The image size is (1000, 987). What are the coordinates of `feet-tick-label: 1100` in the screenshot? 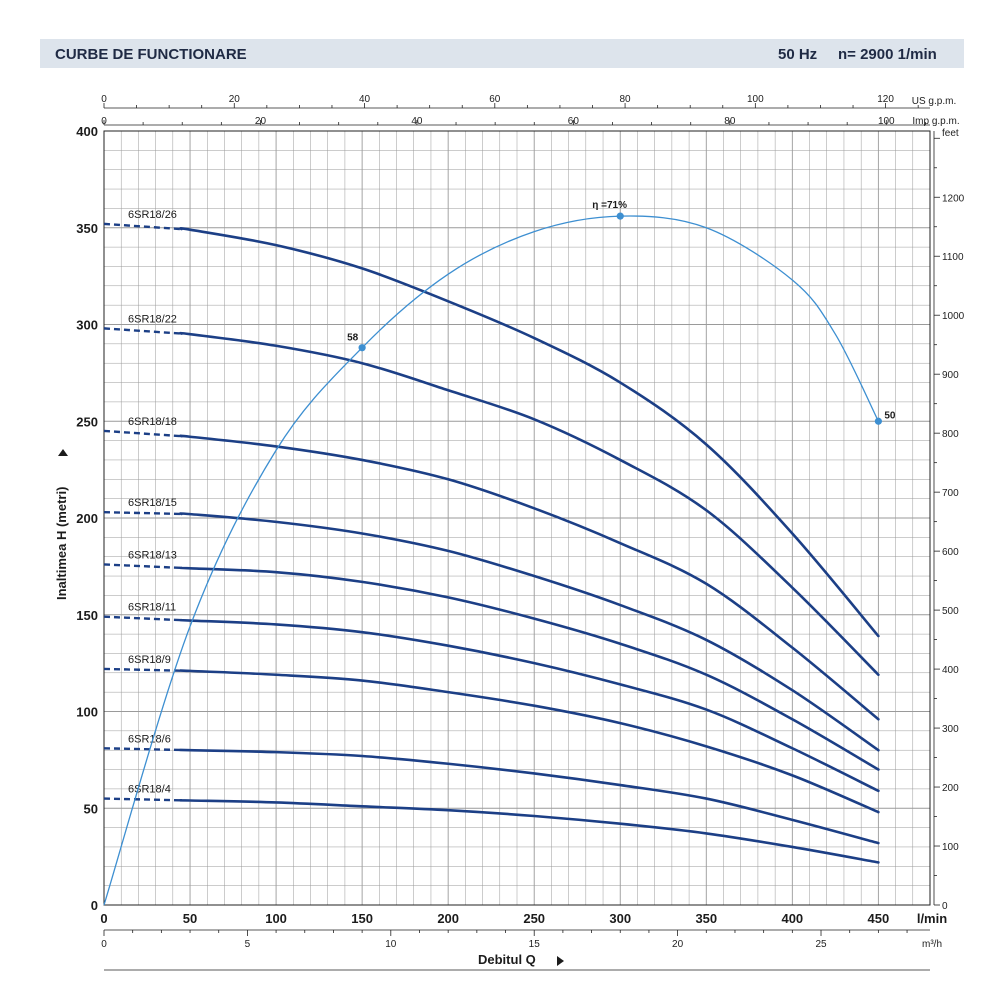 It's located at (953, 257).